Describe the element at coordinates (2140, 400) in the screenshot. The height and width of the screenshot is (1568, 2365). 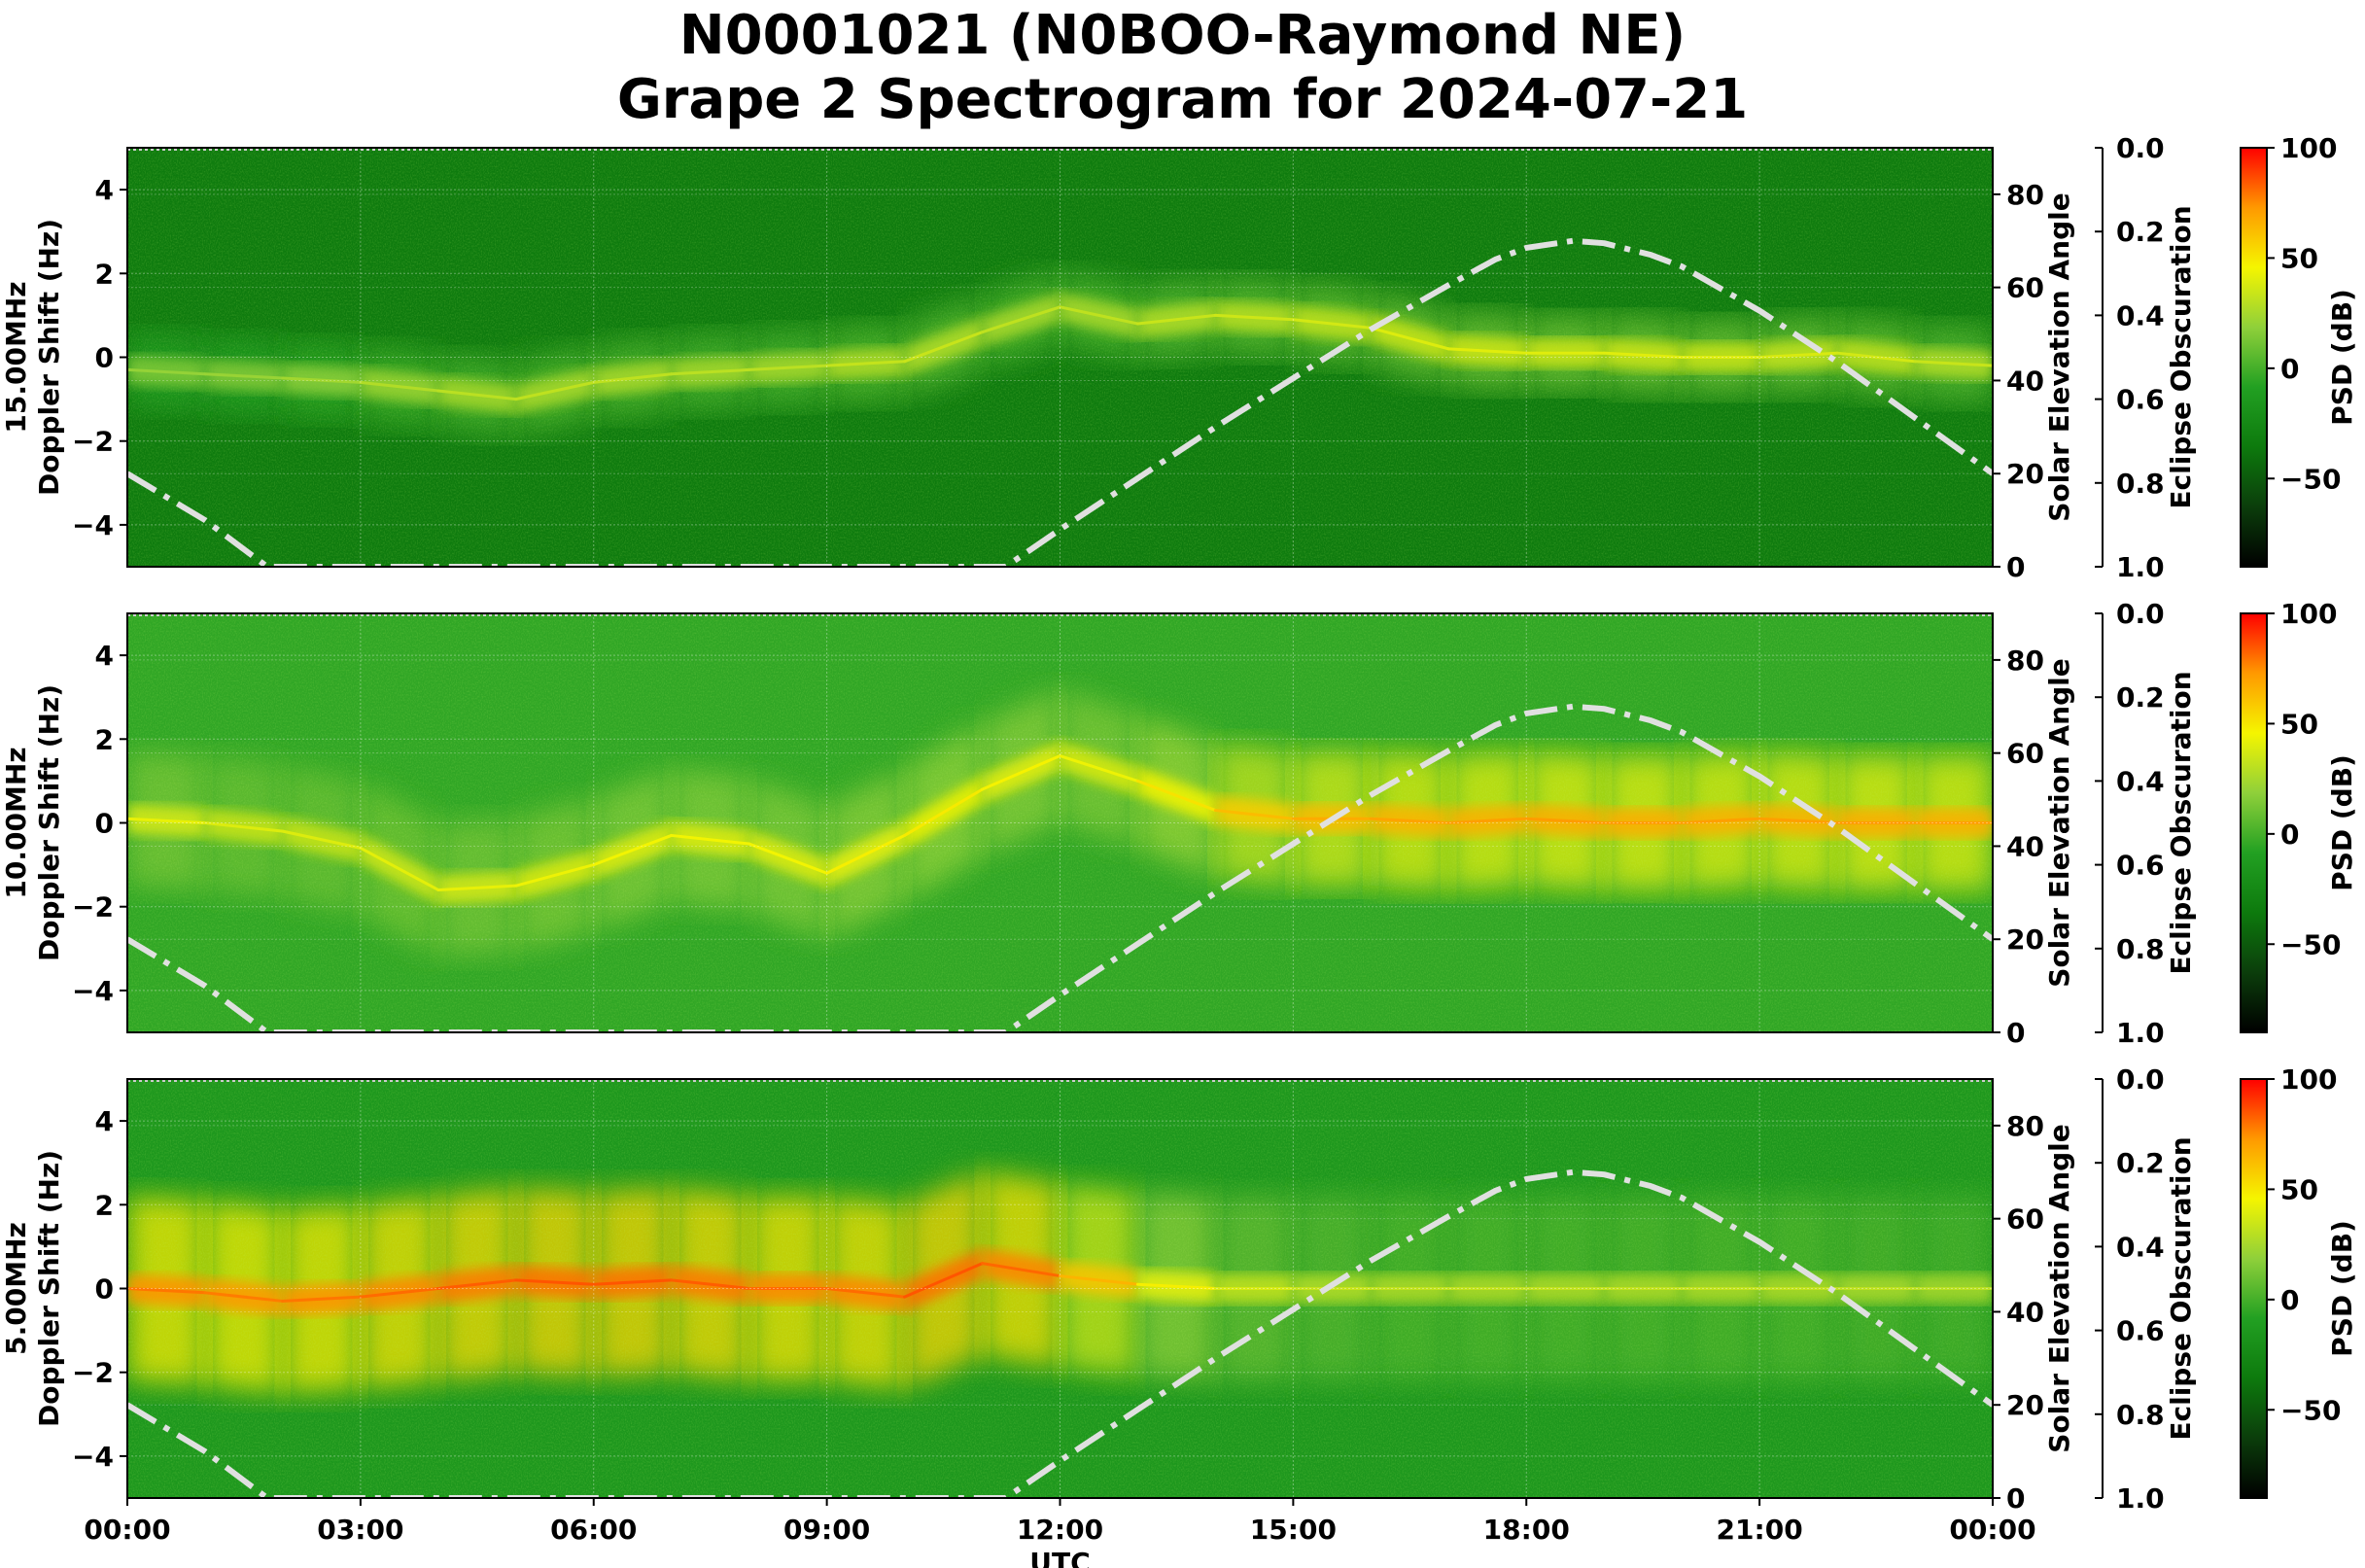
I see `eclipse-tick-label: 0.6` at that location.